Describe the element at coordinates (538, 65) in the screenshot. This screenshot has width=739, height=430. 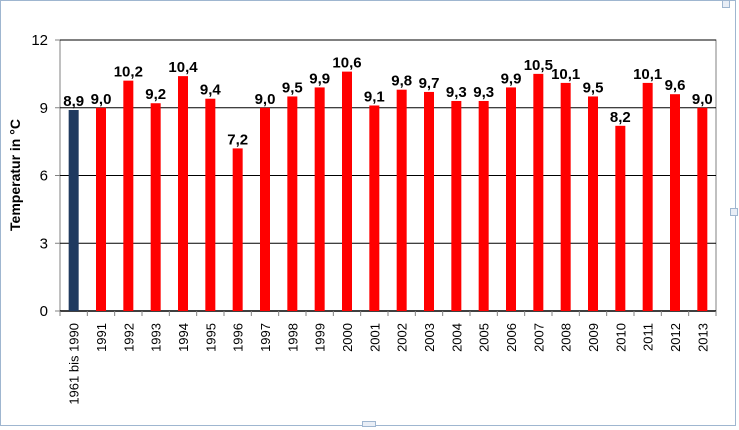
I see `data-label: 10,5` at that location.